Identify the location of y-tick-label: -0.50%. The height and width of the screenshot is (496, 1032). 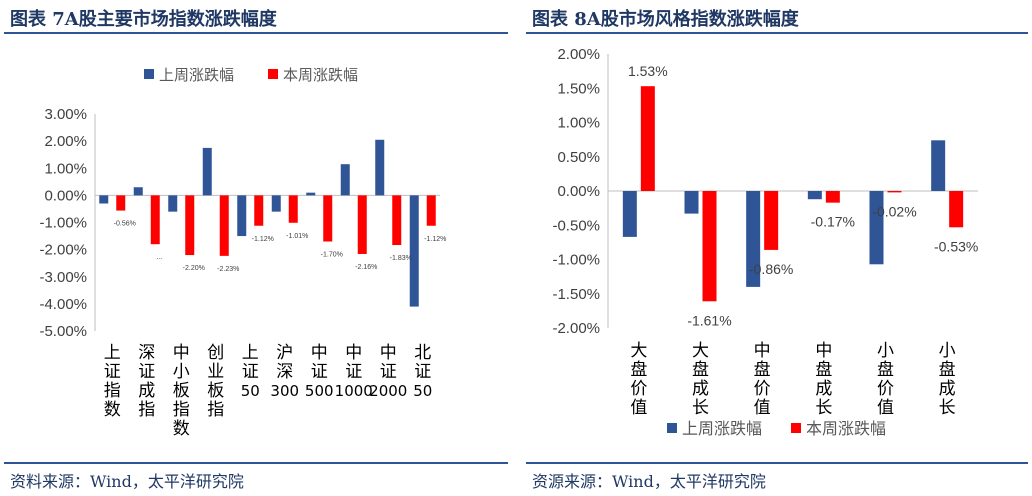
(576, 225).